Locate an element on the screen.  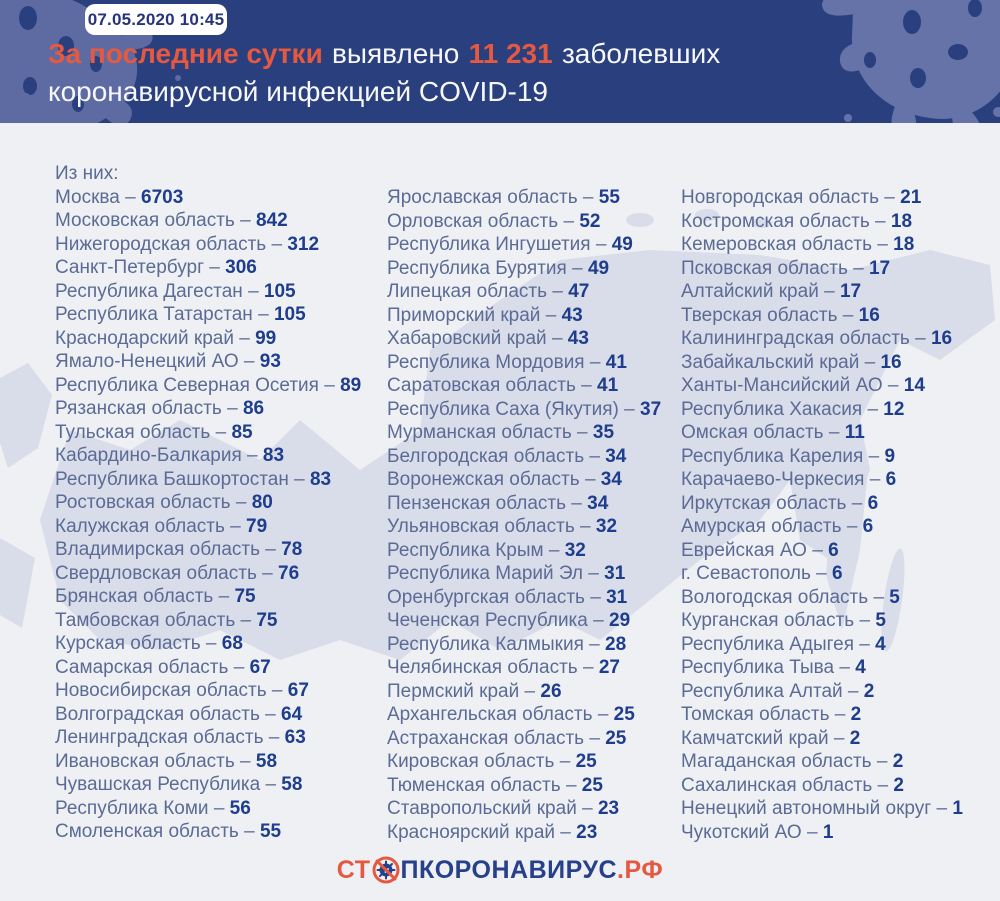
region-count: 78 is located at coordinates (292, 549).